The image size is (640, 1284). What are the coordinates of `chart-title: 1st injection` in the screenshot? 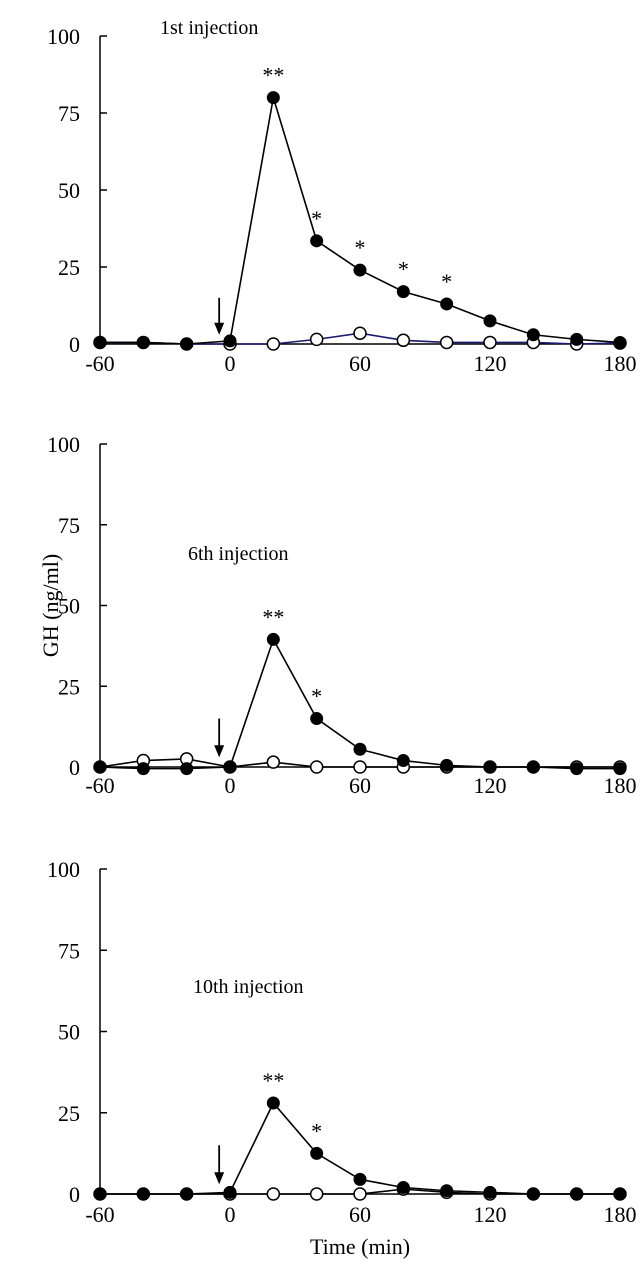 It's located at (209, 28).